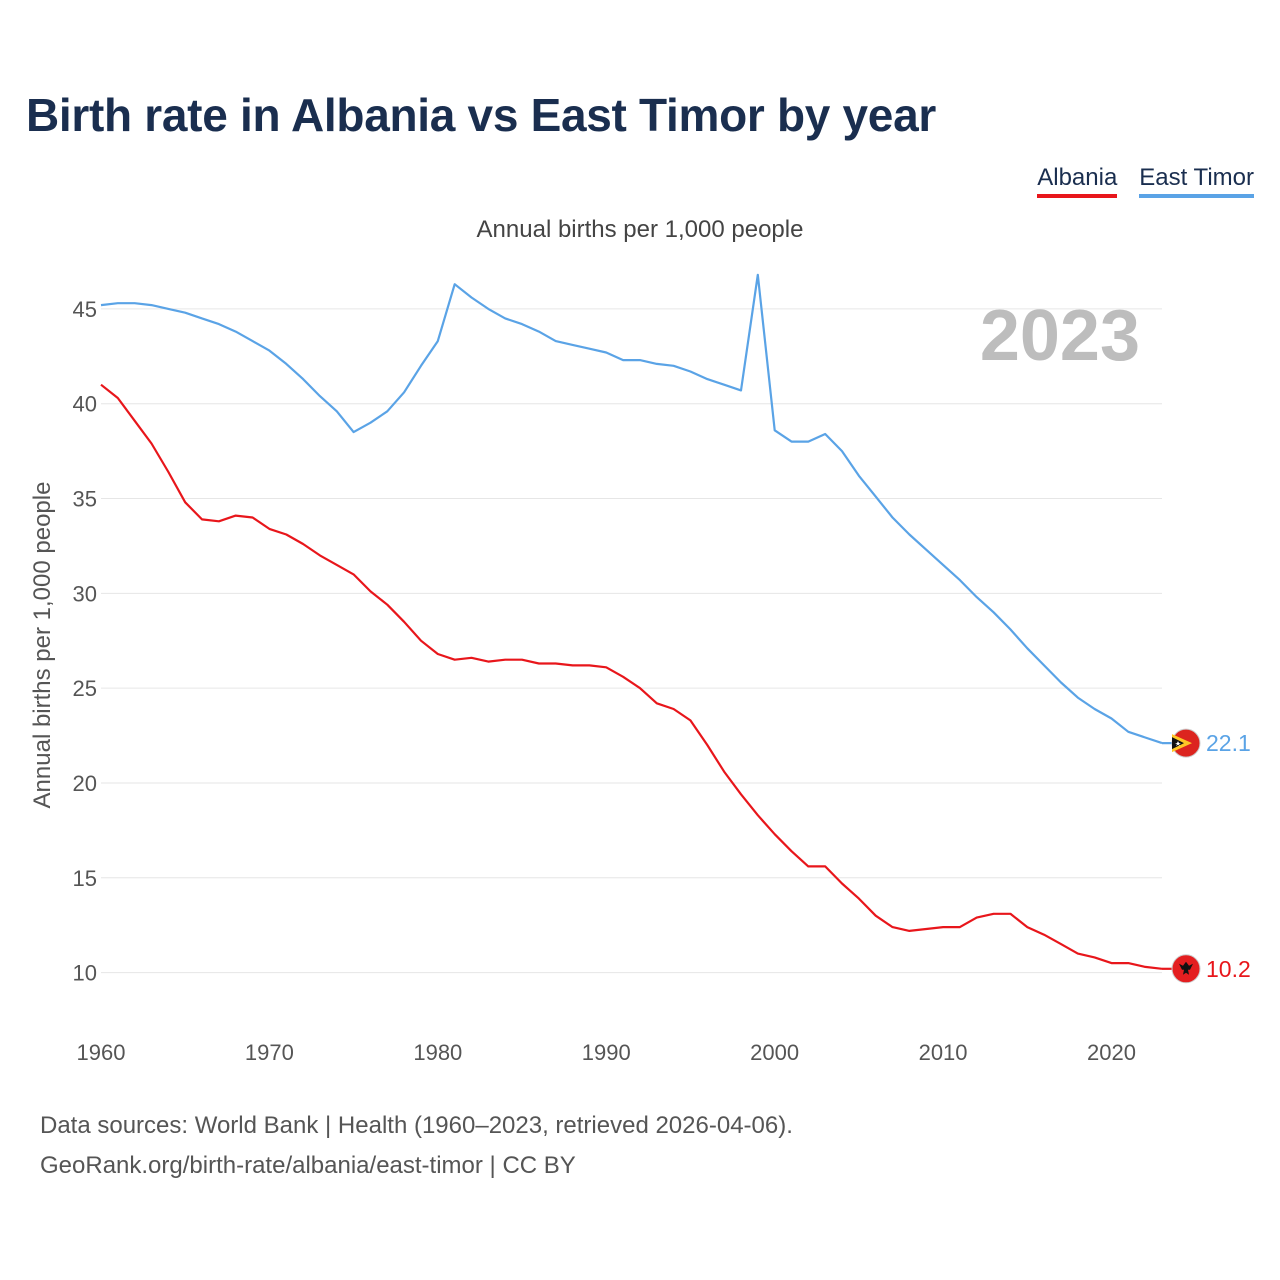  What do you see at coordinates (1228, 743) in the screenshot?
I see `end-value-label-east-timor: 22.1` at bounding box center [1228, 743].